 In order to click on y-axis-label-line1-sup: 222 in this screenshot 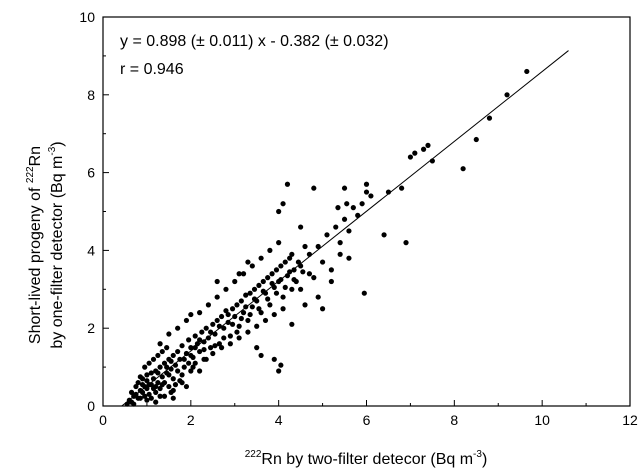, I will do `click(30, 174)`.